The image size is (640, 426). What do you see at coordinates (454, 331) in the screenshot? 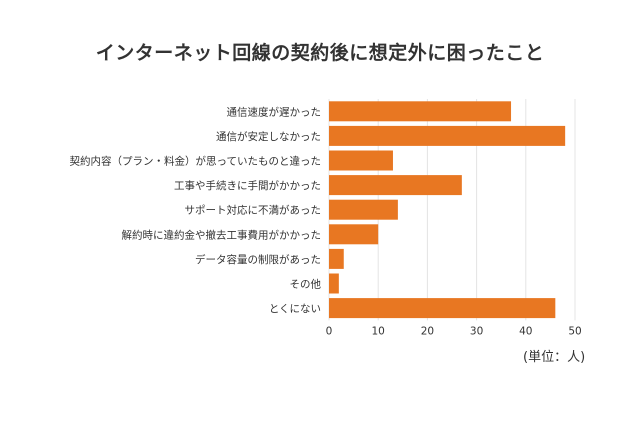
I see `x-axis-ticks: 0 10 20 30 40 50` at bounding box center [454, 331].